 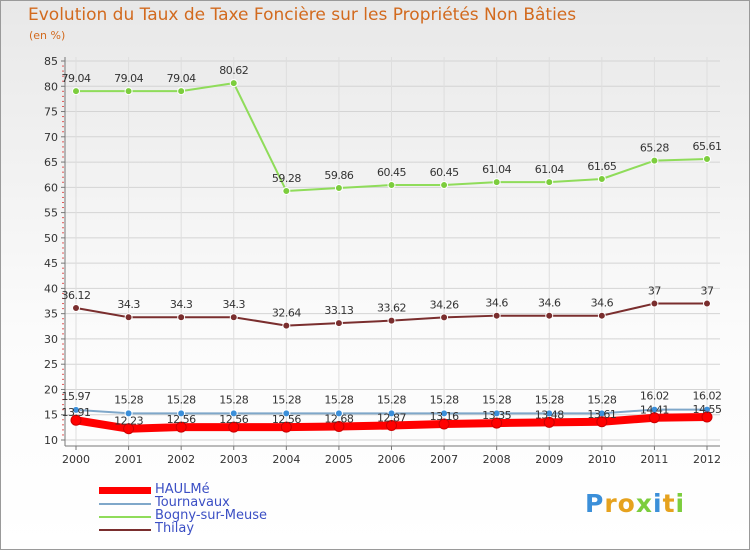 I want to click on y-tick-label: 30, so click(x=51, y=339).